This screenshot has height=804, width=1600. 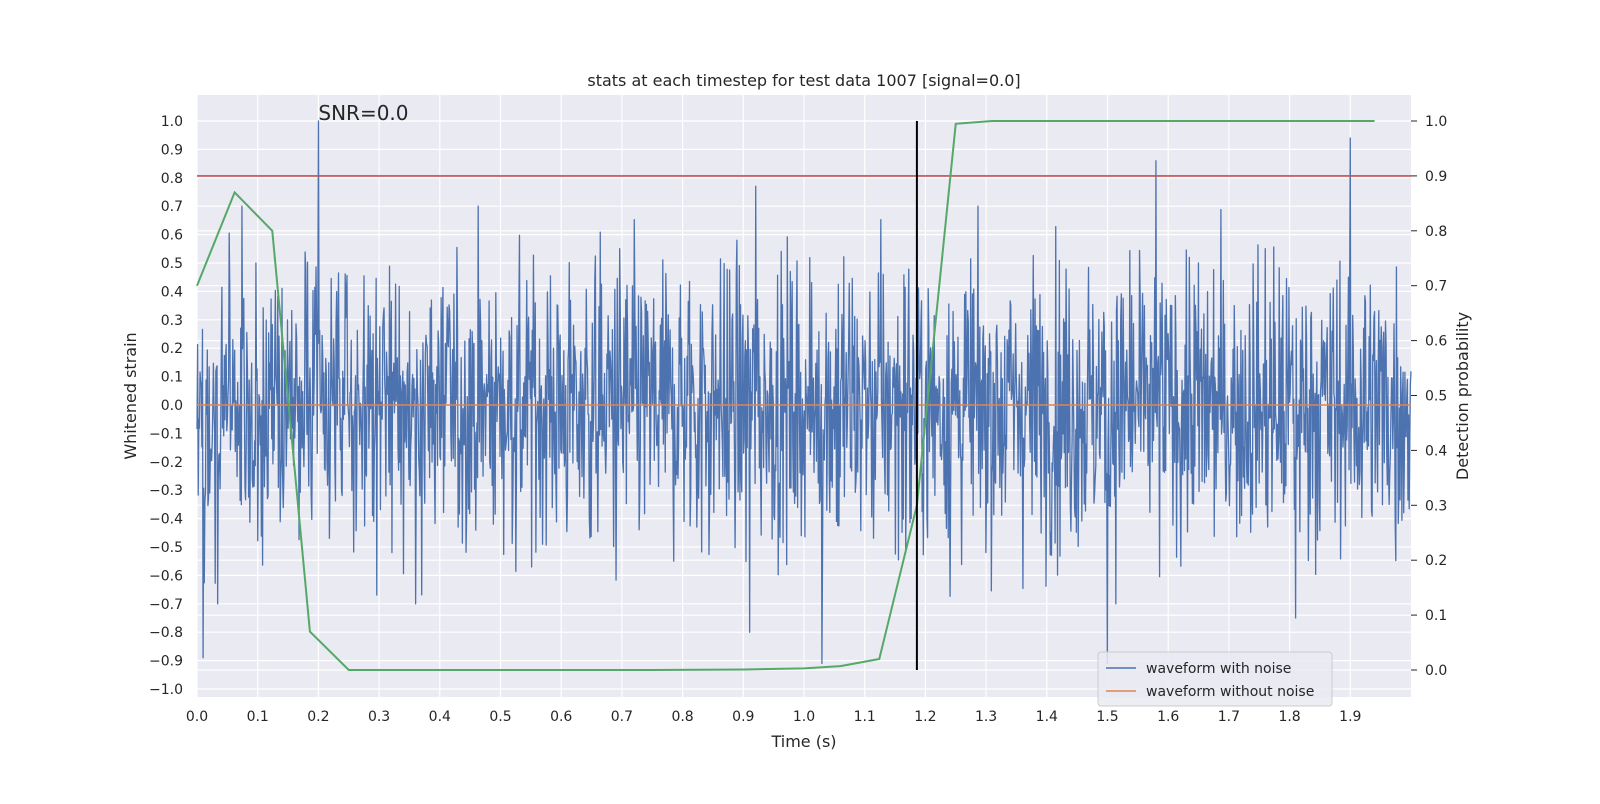 What do you see at coordinates (172, 122) in the screenshot?
I see `y-tick-label: 1.0` at bounding box center [172, 122].